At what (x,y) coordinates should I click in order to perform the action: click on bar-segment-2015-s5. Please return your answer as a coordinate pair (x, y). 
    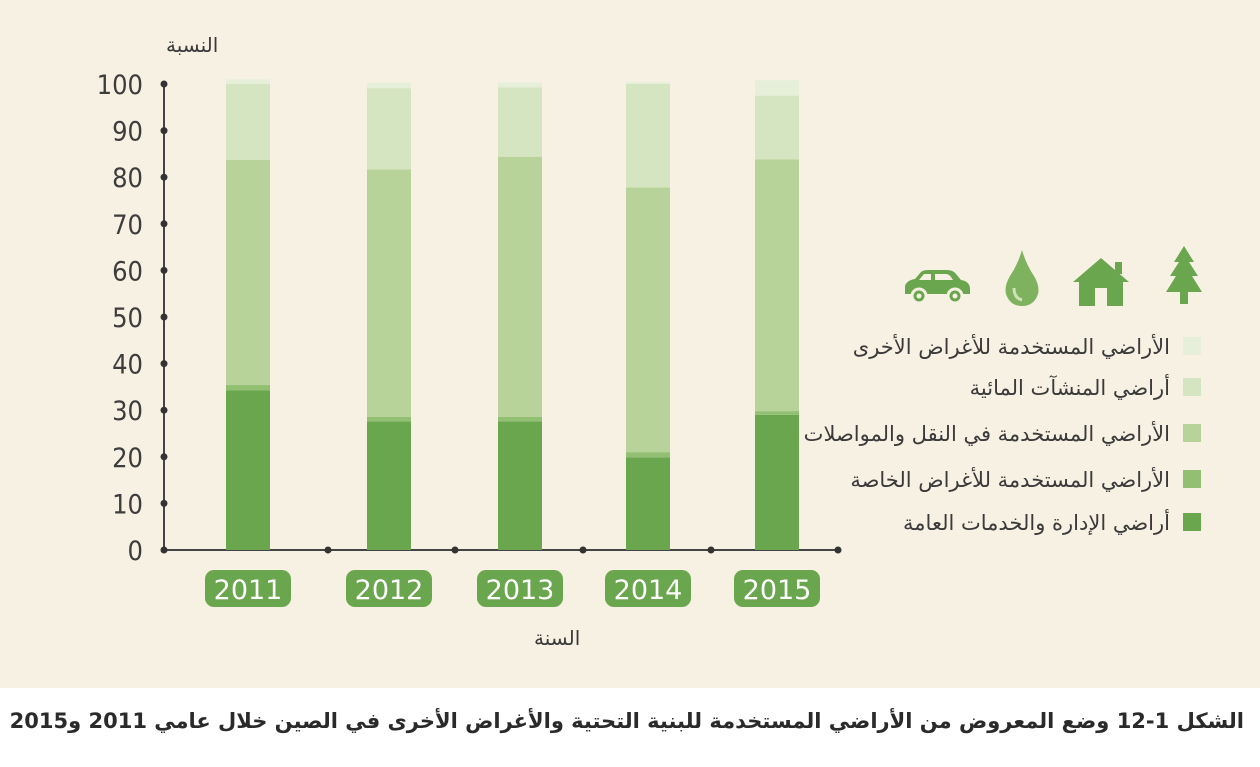
    Looking at the image, I should click on (777, 88).